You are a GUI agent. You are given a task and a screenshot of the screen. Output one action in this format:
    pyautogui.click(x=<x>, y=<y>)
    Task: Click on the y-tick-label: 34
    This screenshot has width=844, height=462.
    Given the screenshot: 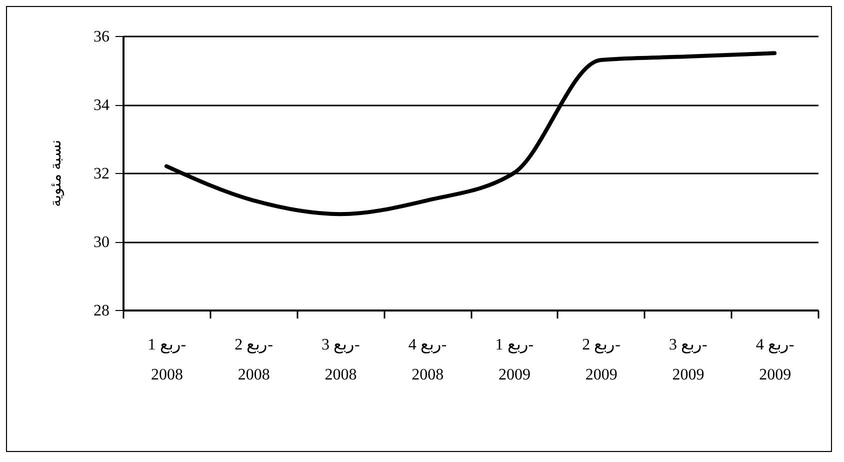 What is the action you would take?
    pyautogui.click(x=102, y=105)
    